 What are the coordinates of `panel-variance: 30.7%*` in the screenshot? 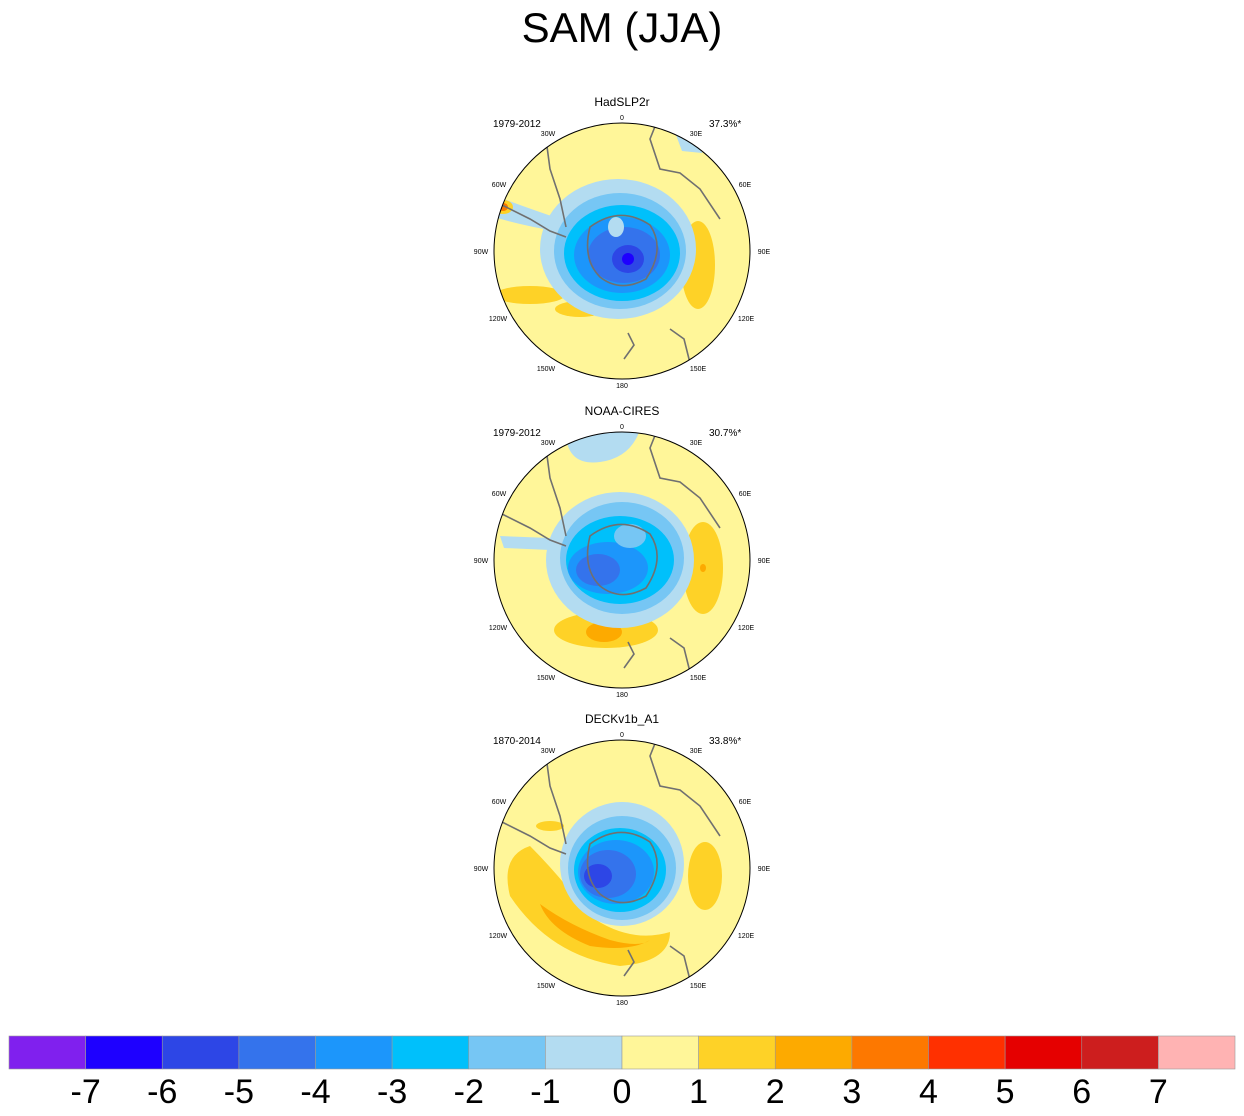 It's located at (725, 433).